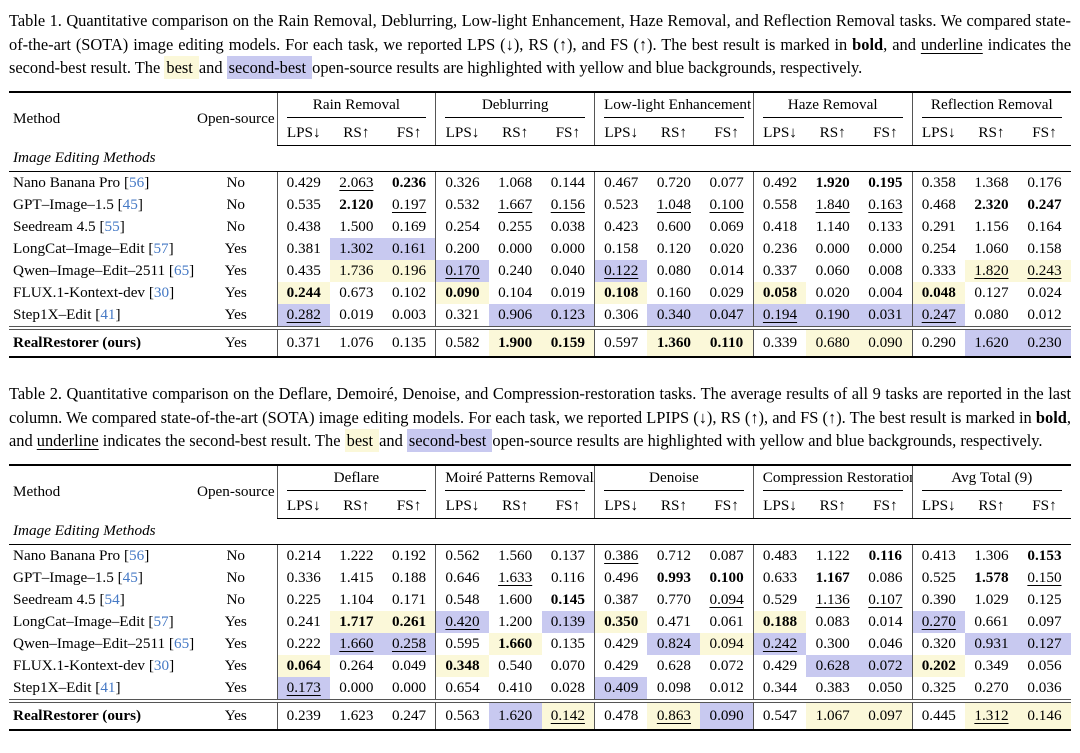 This screenshot has width=1080, height=753. I want to click on section-label: Image Editing Methods, so click(540, 158).